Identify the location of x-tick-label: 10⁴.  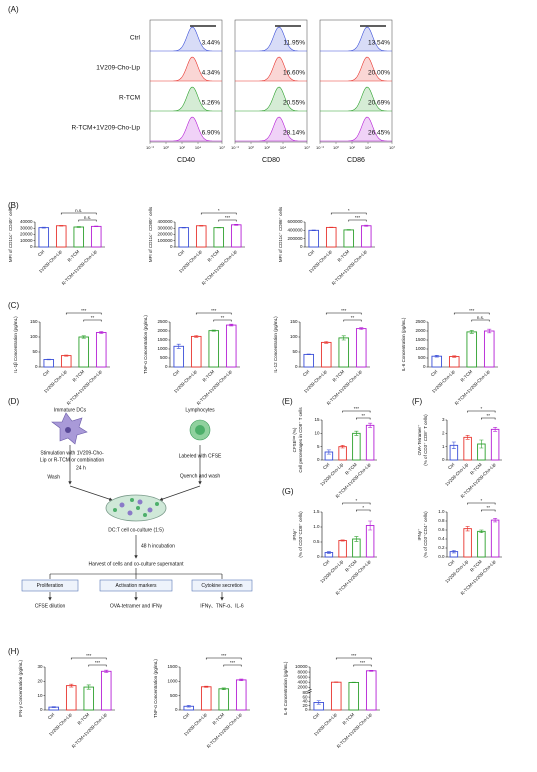
(283, 147).